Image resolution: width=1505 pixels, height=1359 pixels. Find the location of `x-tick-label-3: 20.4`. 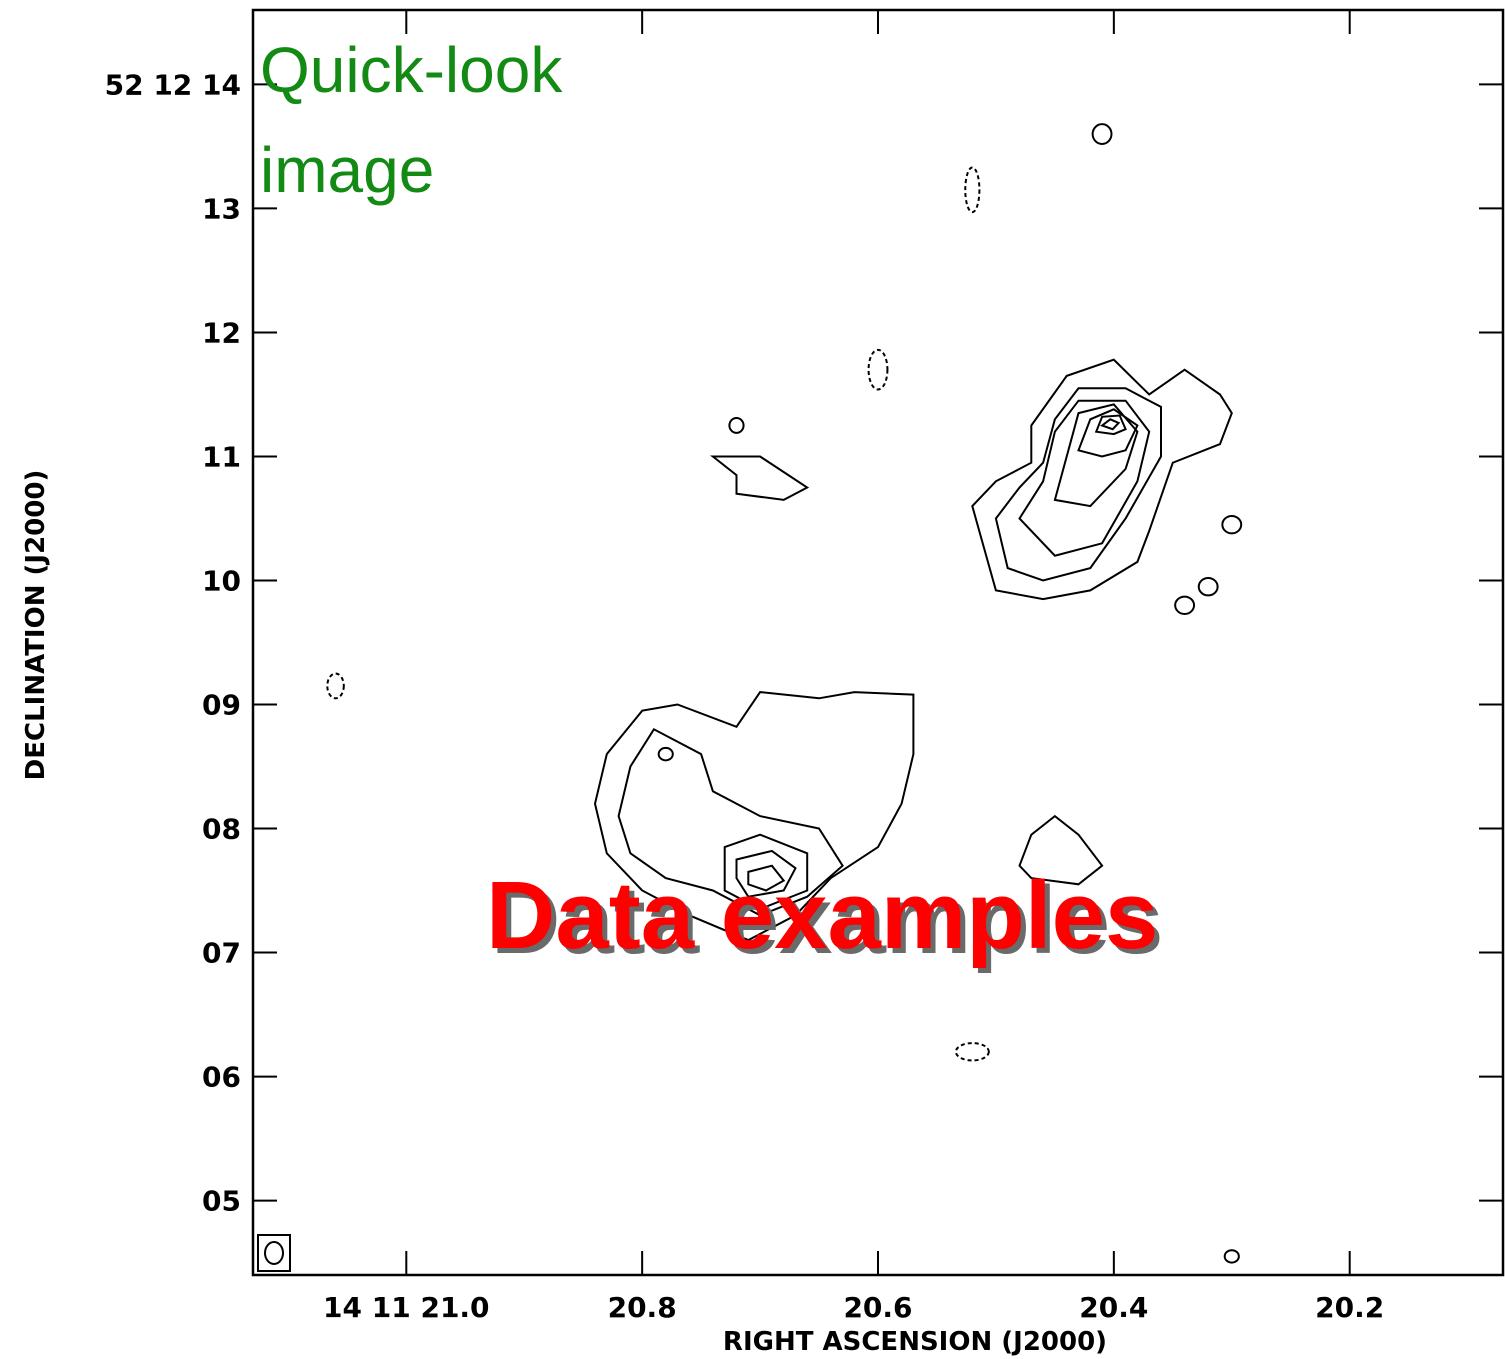

x-tick-label-3: 20.4 is located at coordinates (1113, 1307).